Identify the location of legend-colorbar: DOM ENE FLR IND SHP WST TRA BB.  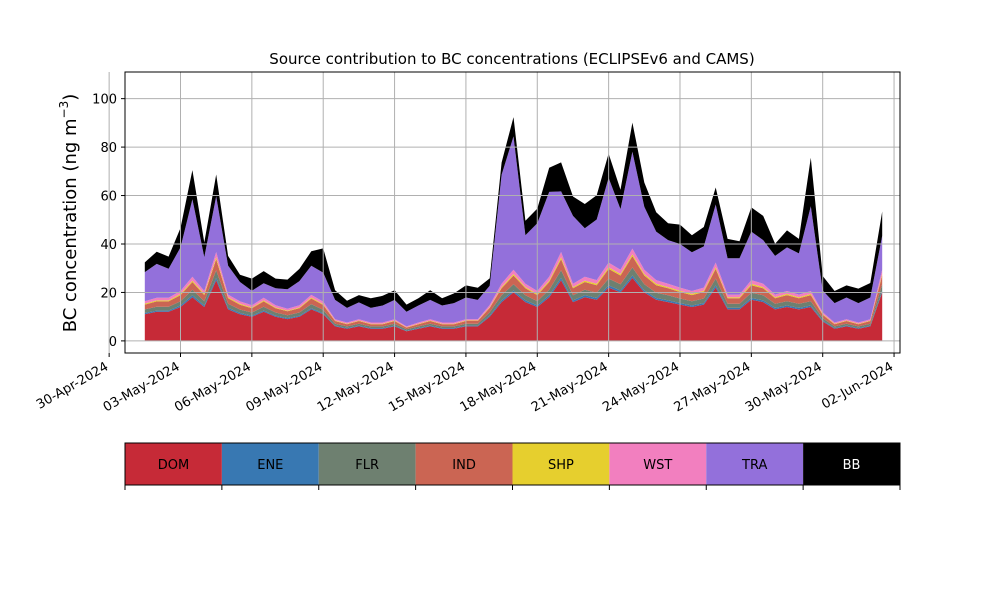
(512, 466).